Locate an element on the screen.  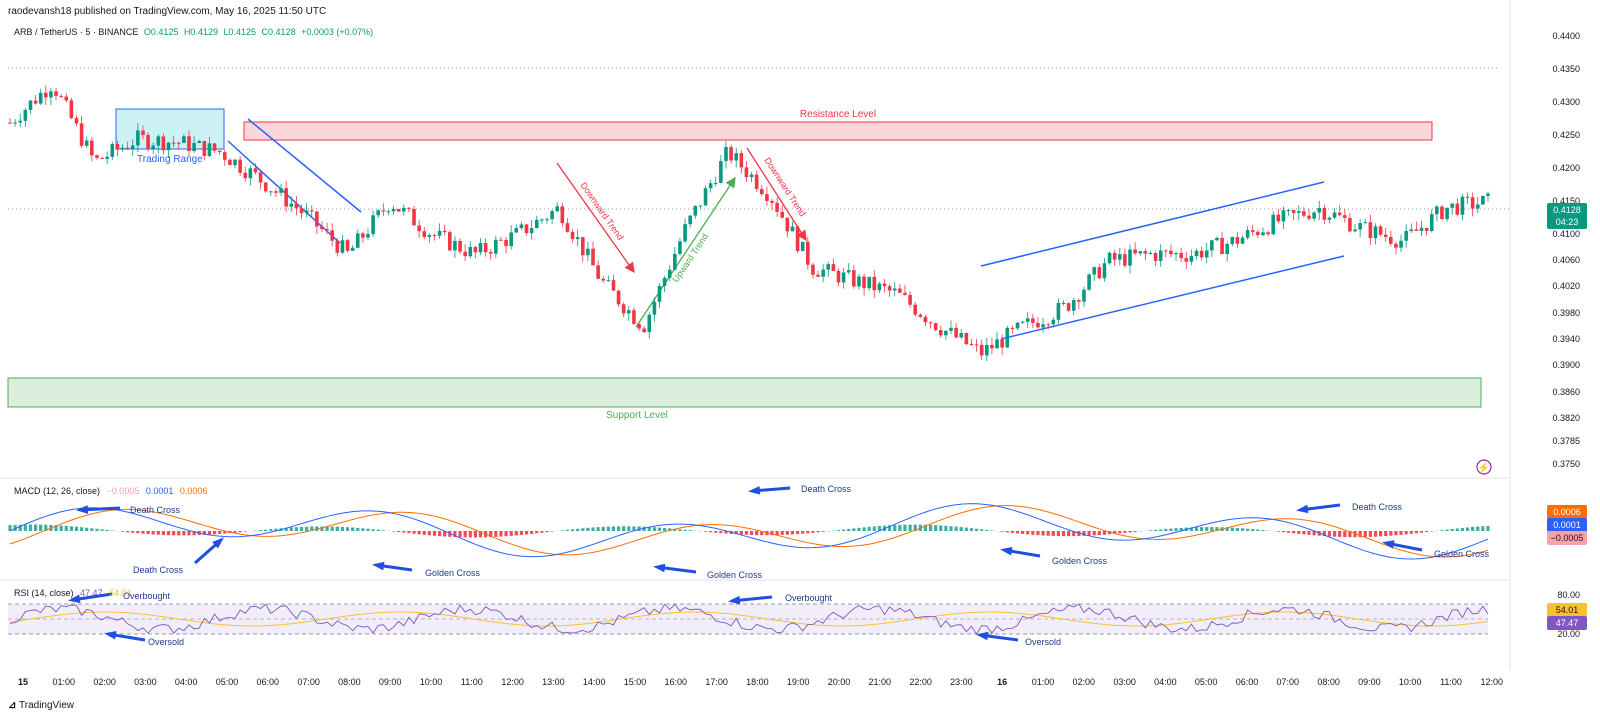
symbol-title: ARB / TetherUS · 5 · BINANCE is located at coordinates (76, 32).